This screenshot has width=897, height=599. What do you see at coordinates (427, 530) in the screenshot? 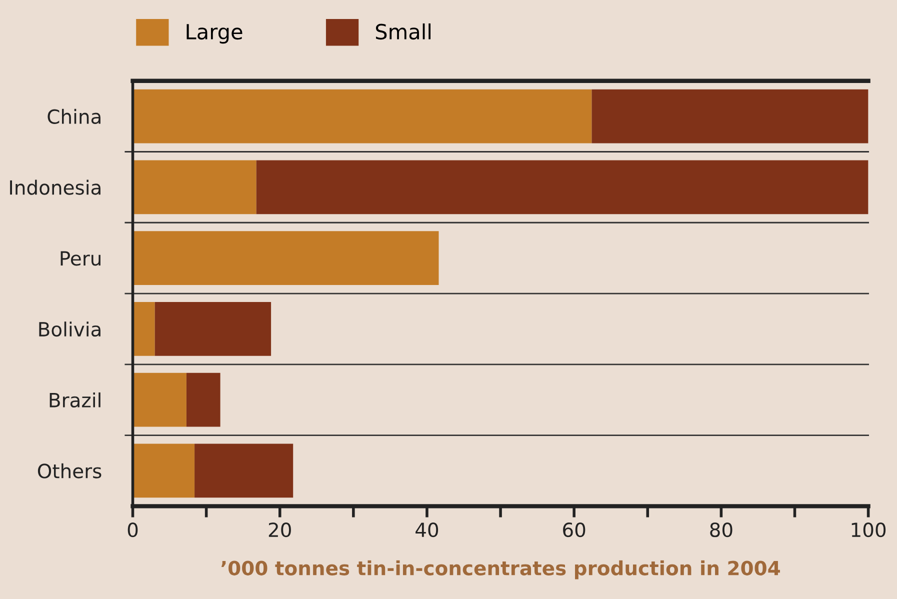
I see `x-tick-label: 40` at bounding box center [427, 530].